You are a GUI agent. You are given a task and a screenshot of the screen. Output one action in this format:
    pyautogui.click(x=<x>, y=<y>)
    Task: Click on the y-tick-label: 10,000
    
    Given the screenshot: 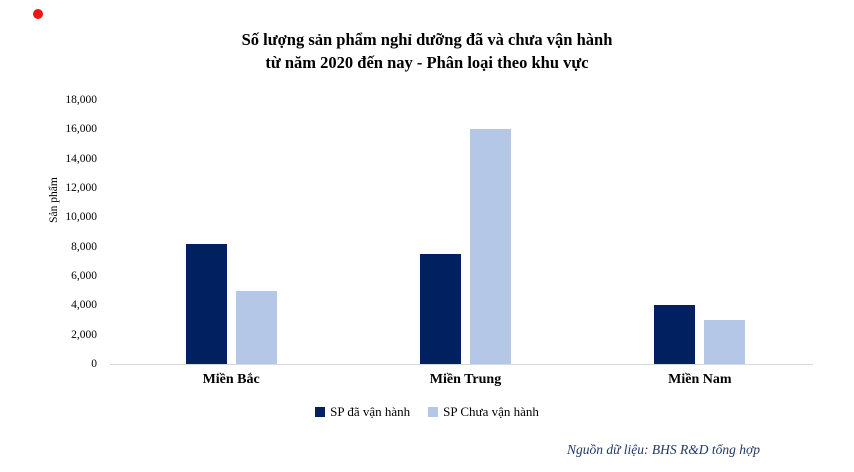 What is the action you would take?
    pyautogui.click(x=81, y=217)
    